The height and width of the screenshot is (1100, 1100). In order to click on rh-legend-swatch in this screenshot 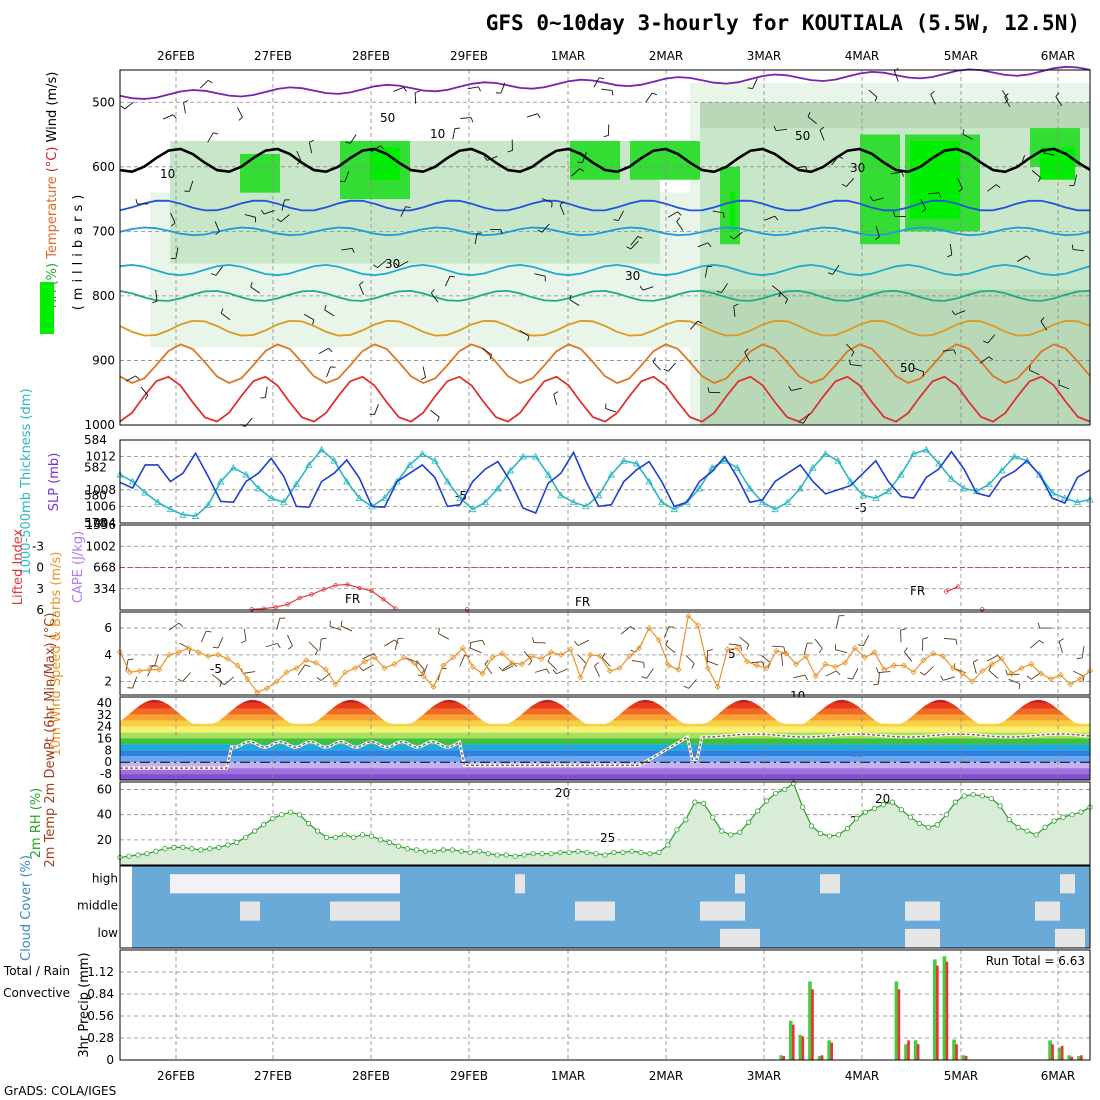, I will do `click(47, 308)`.